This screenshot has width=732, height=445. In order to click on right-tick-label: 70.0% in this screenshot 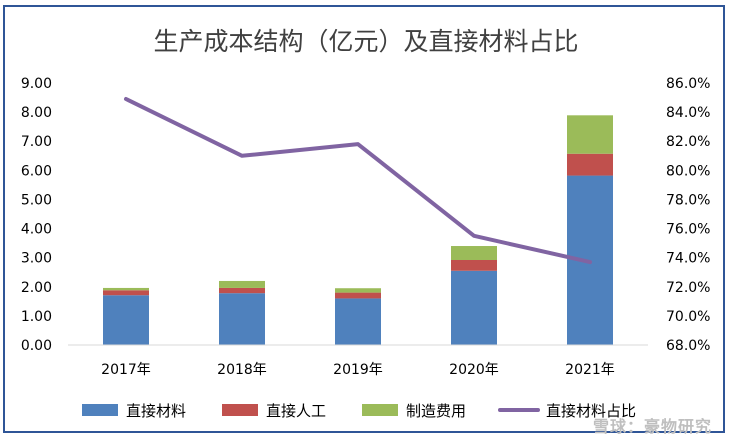, I will do `click(688, 317)`.